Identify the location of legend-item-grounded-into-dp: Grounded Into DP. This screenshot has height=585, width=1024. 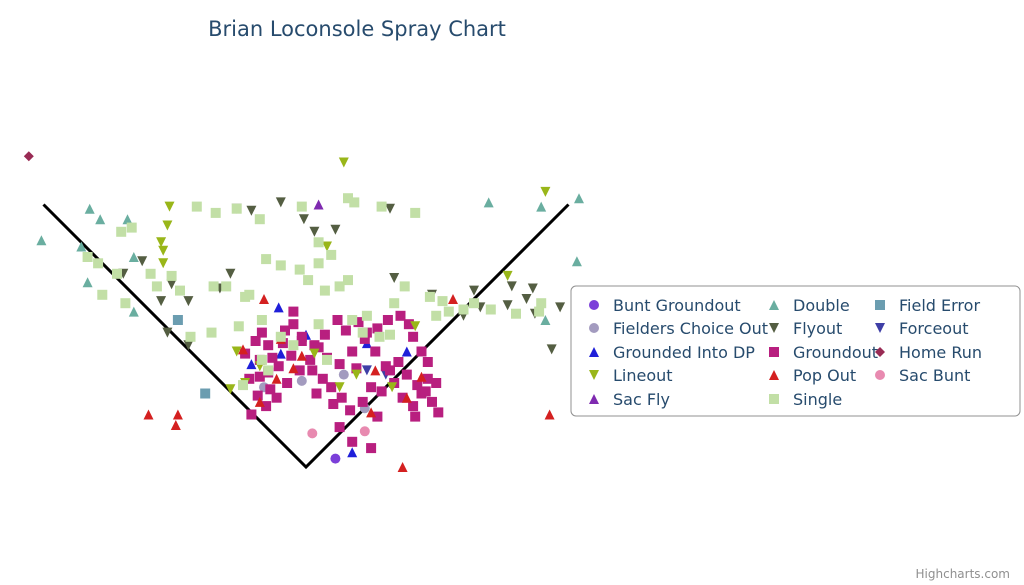
(672, 352).